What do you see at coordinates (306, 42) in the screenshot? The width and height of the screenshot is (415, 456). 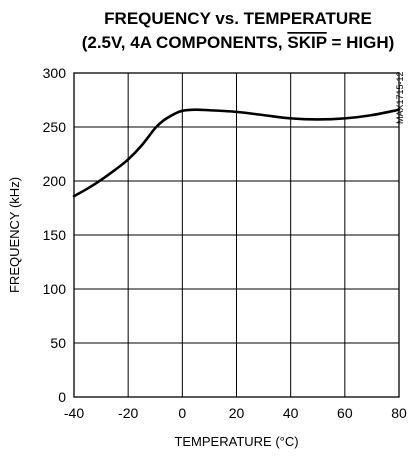 I see `title-2-overlined: SKIP` at bounding box center [306, 42].